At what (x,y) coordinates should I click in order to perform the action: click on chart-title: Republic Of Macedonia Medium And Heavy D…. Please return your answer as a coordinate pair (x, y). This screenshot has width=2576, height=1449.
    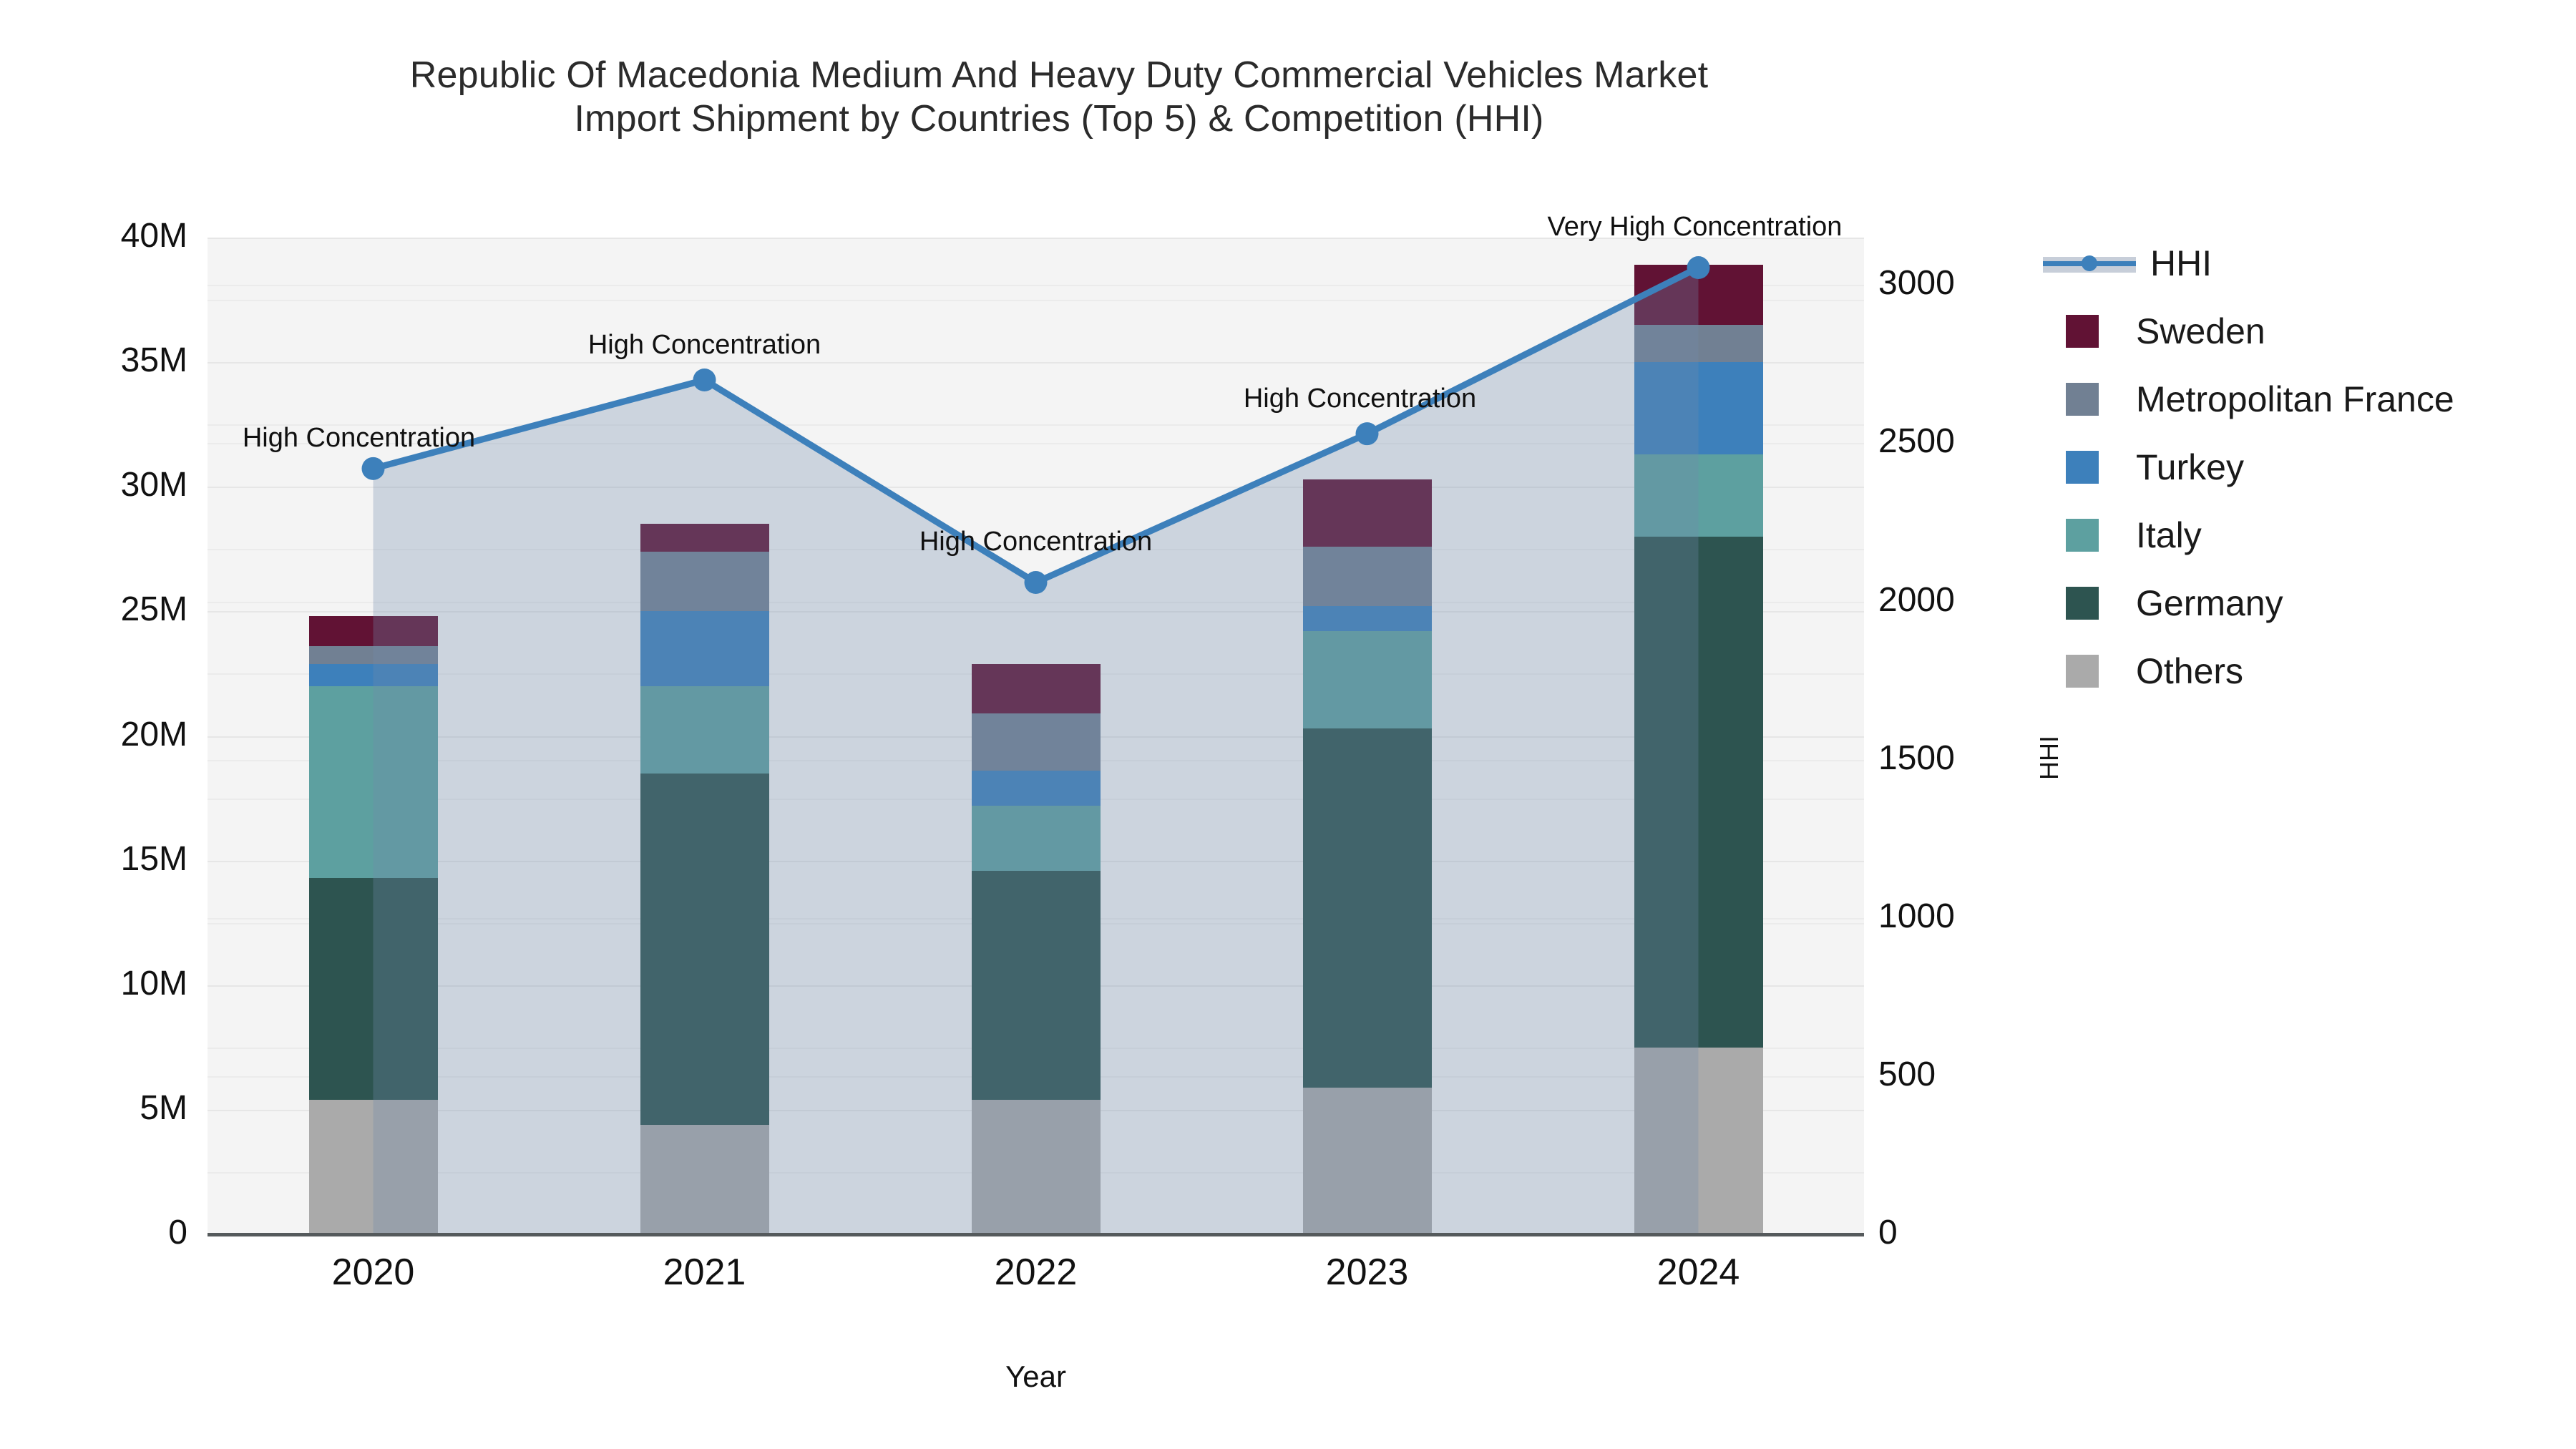
    Looking at the image, I should click on (1059, 98).